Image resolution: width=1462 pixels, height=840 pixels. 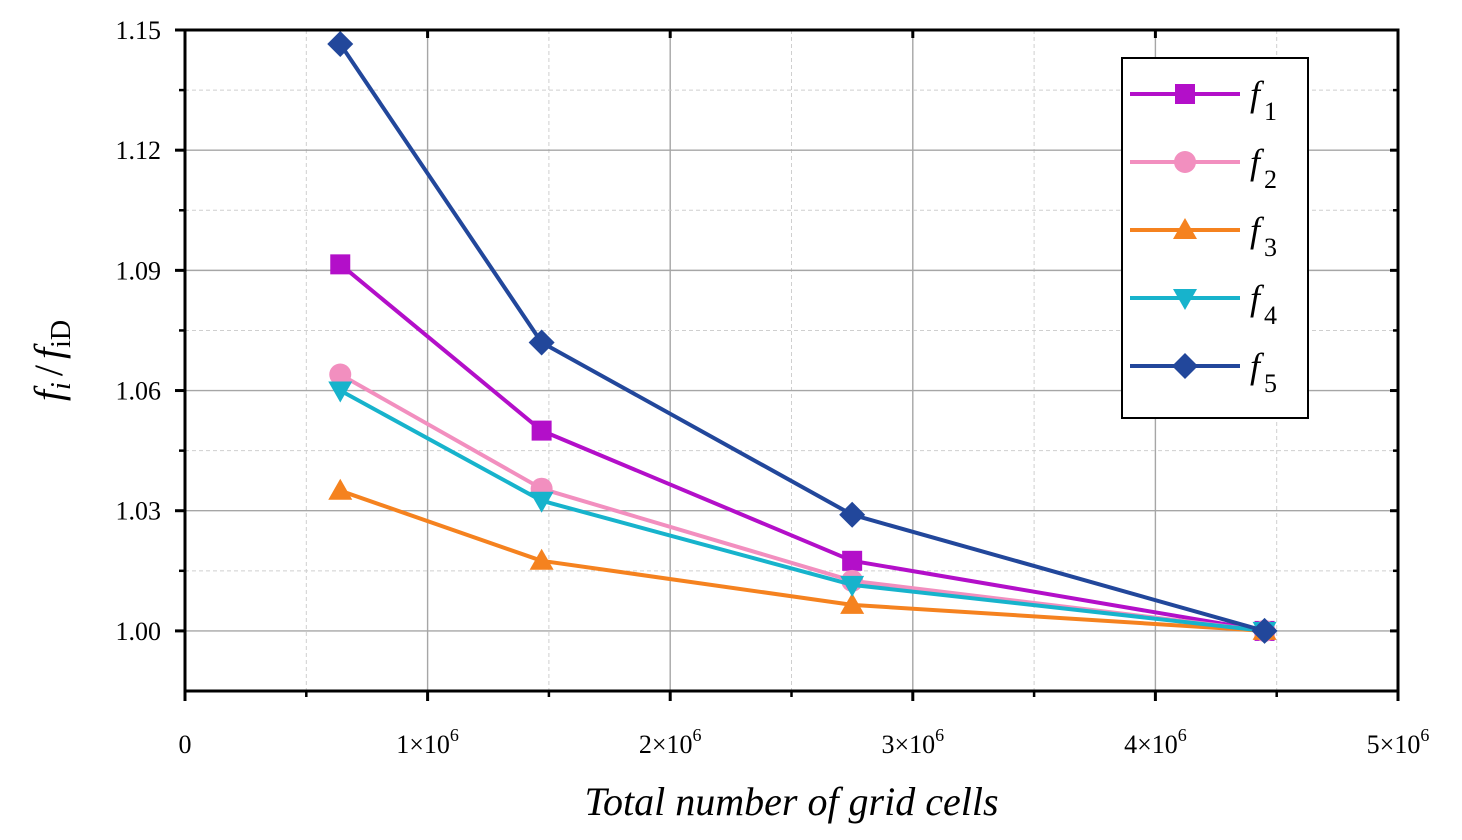 I want to click on x-tick-label: 0, so click(x=185, y=744).